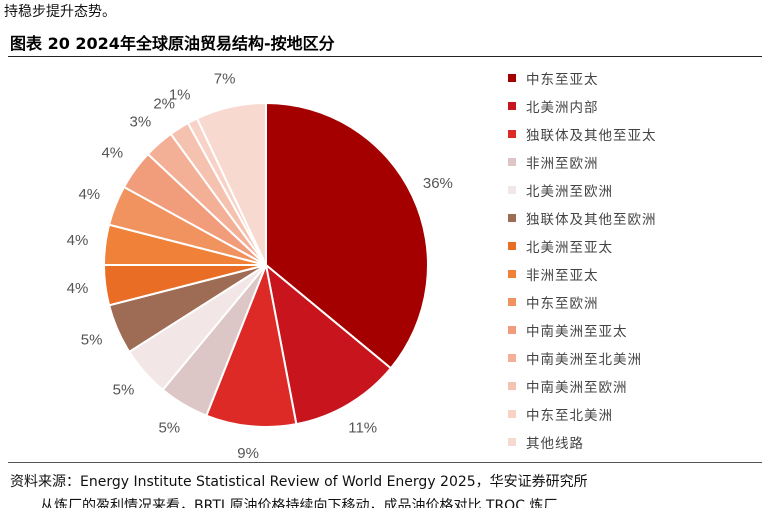 The width and height of the screenshot is (768, 508). I want to click on legend-item: 非洲至欧洲, so click(582, 162).